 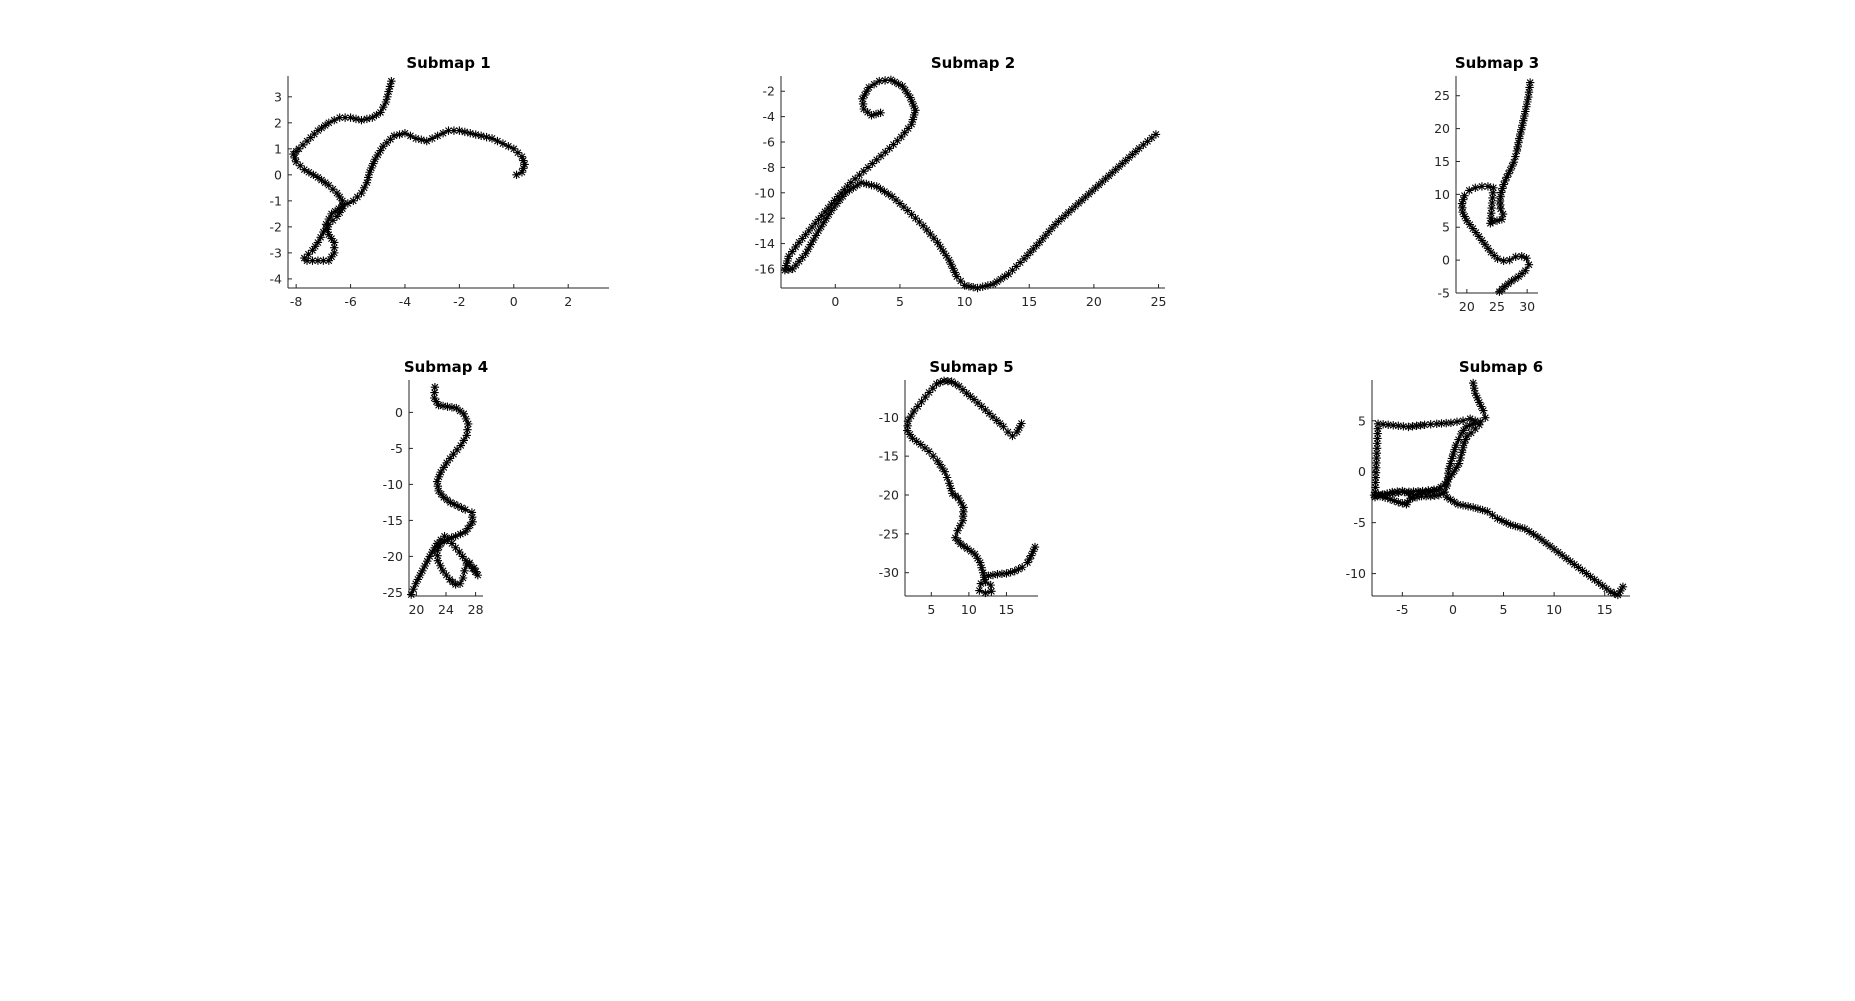 What do you see at coordinates (276, 278) in the screenshot?
I see `y-tick-label: -4` at bounding box center [276, 278].